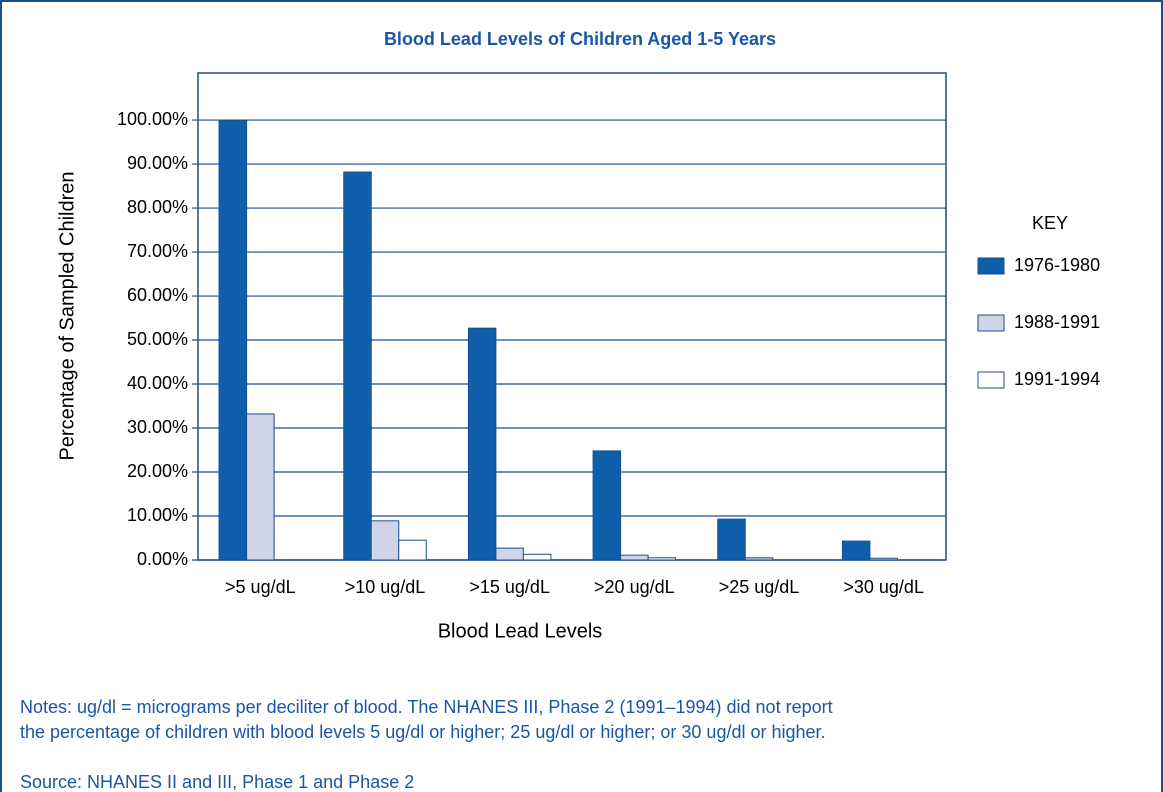 This screenshot has height=792, width=1163. What do you see at coordinates (152, 119) in the screenshot?
I see `y-tick-label: 100.00%` at bounding box center [152, 119].